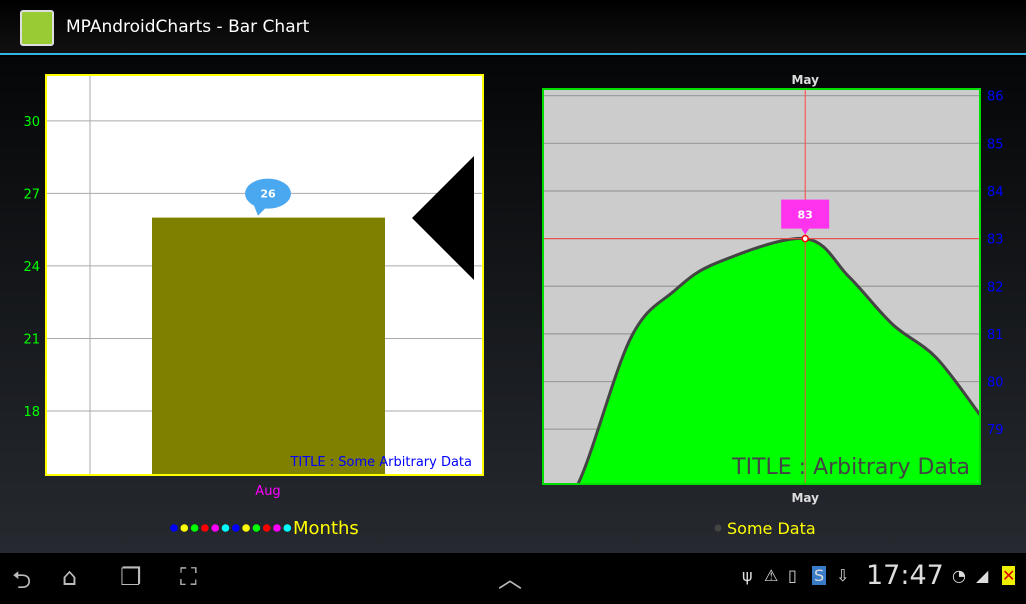  Describe the element at coordinates (995, 287) in the screenshot. I see `y-tick-label: 82` at that location.